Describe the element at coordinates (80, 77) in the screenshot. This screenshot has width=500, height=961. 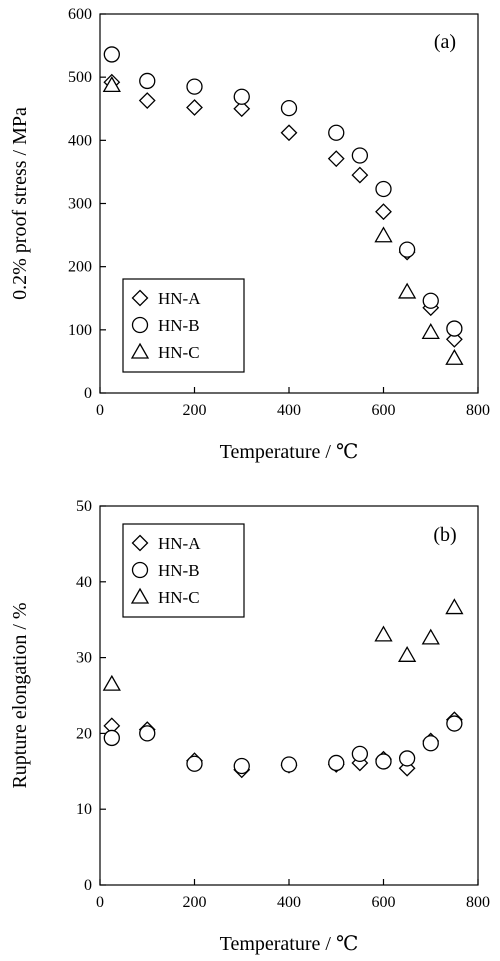
I see `y-tick-label: 500` at that location.